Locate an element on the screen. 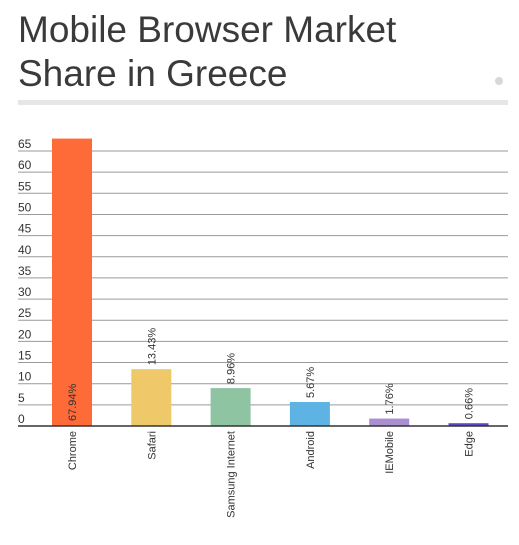 This screenshot has width=519, height=545. y-tick-label: 15 is located at coordinates (25, 356).